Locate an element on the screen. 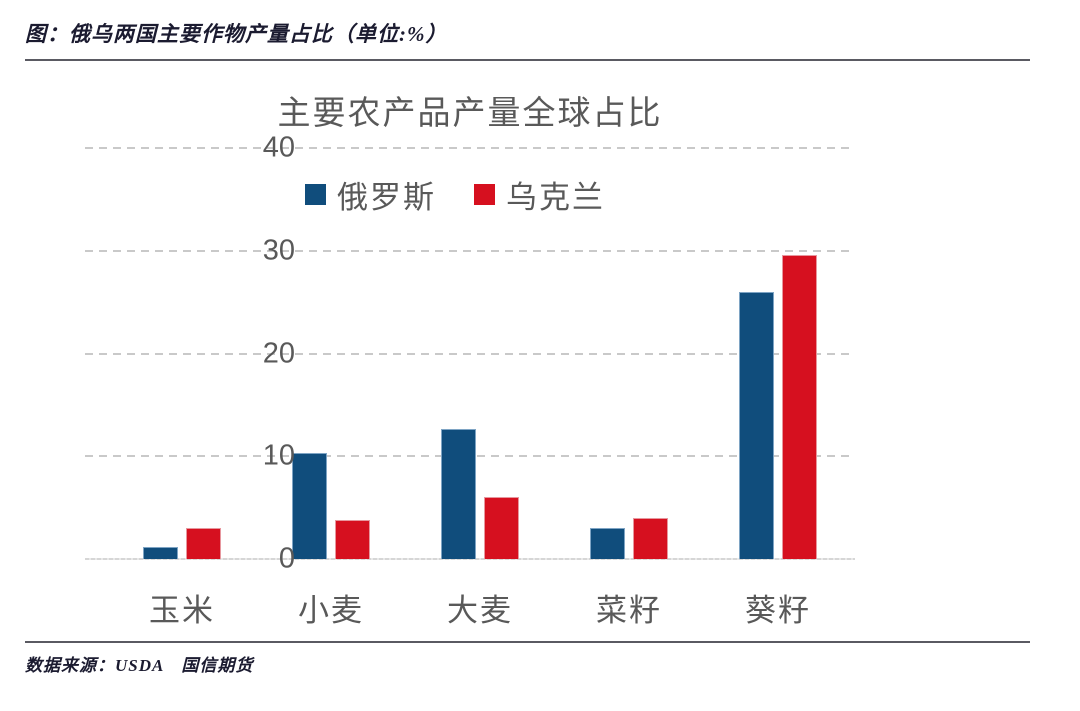 This screenshot has height=711, width=1080. bar-俄罗斯-小麦 is located at coordinates (309, 506).